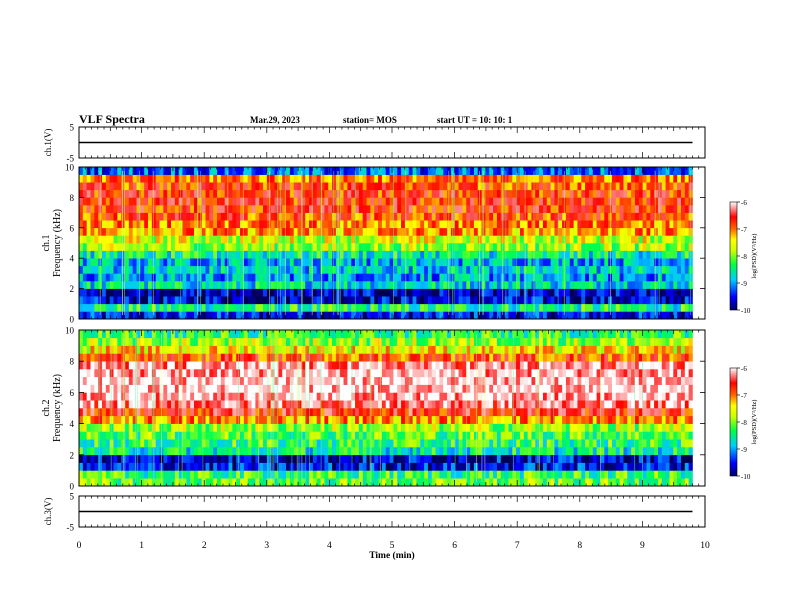  I want to click on ch1-colorbar: -6 -7 -8 -9 -10 log(PSD)(V²/Hz), so click(743, 257).